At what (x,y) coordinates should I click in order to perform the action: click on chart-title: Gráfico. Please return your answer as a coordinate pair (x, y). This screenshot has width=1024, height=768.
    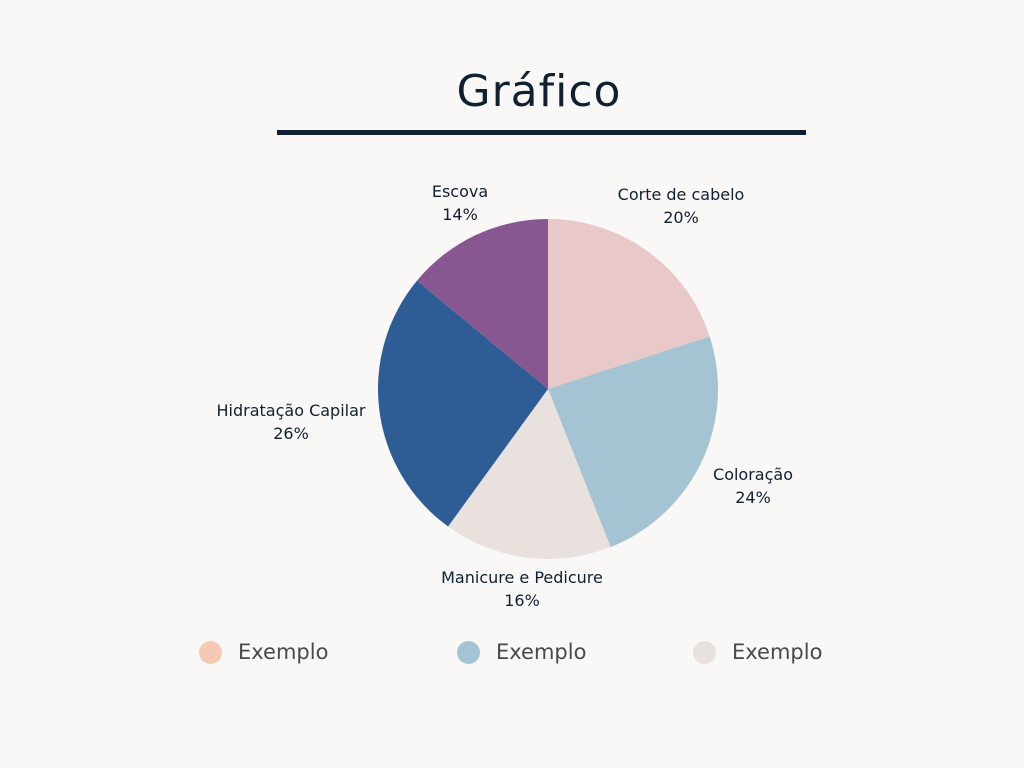
    Looking at the image, I should click on (539, 91).